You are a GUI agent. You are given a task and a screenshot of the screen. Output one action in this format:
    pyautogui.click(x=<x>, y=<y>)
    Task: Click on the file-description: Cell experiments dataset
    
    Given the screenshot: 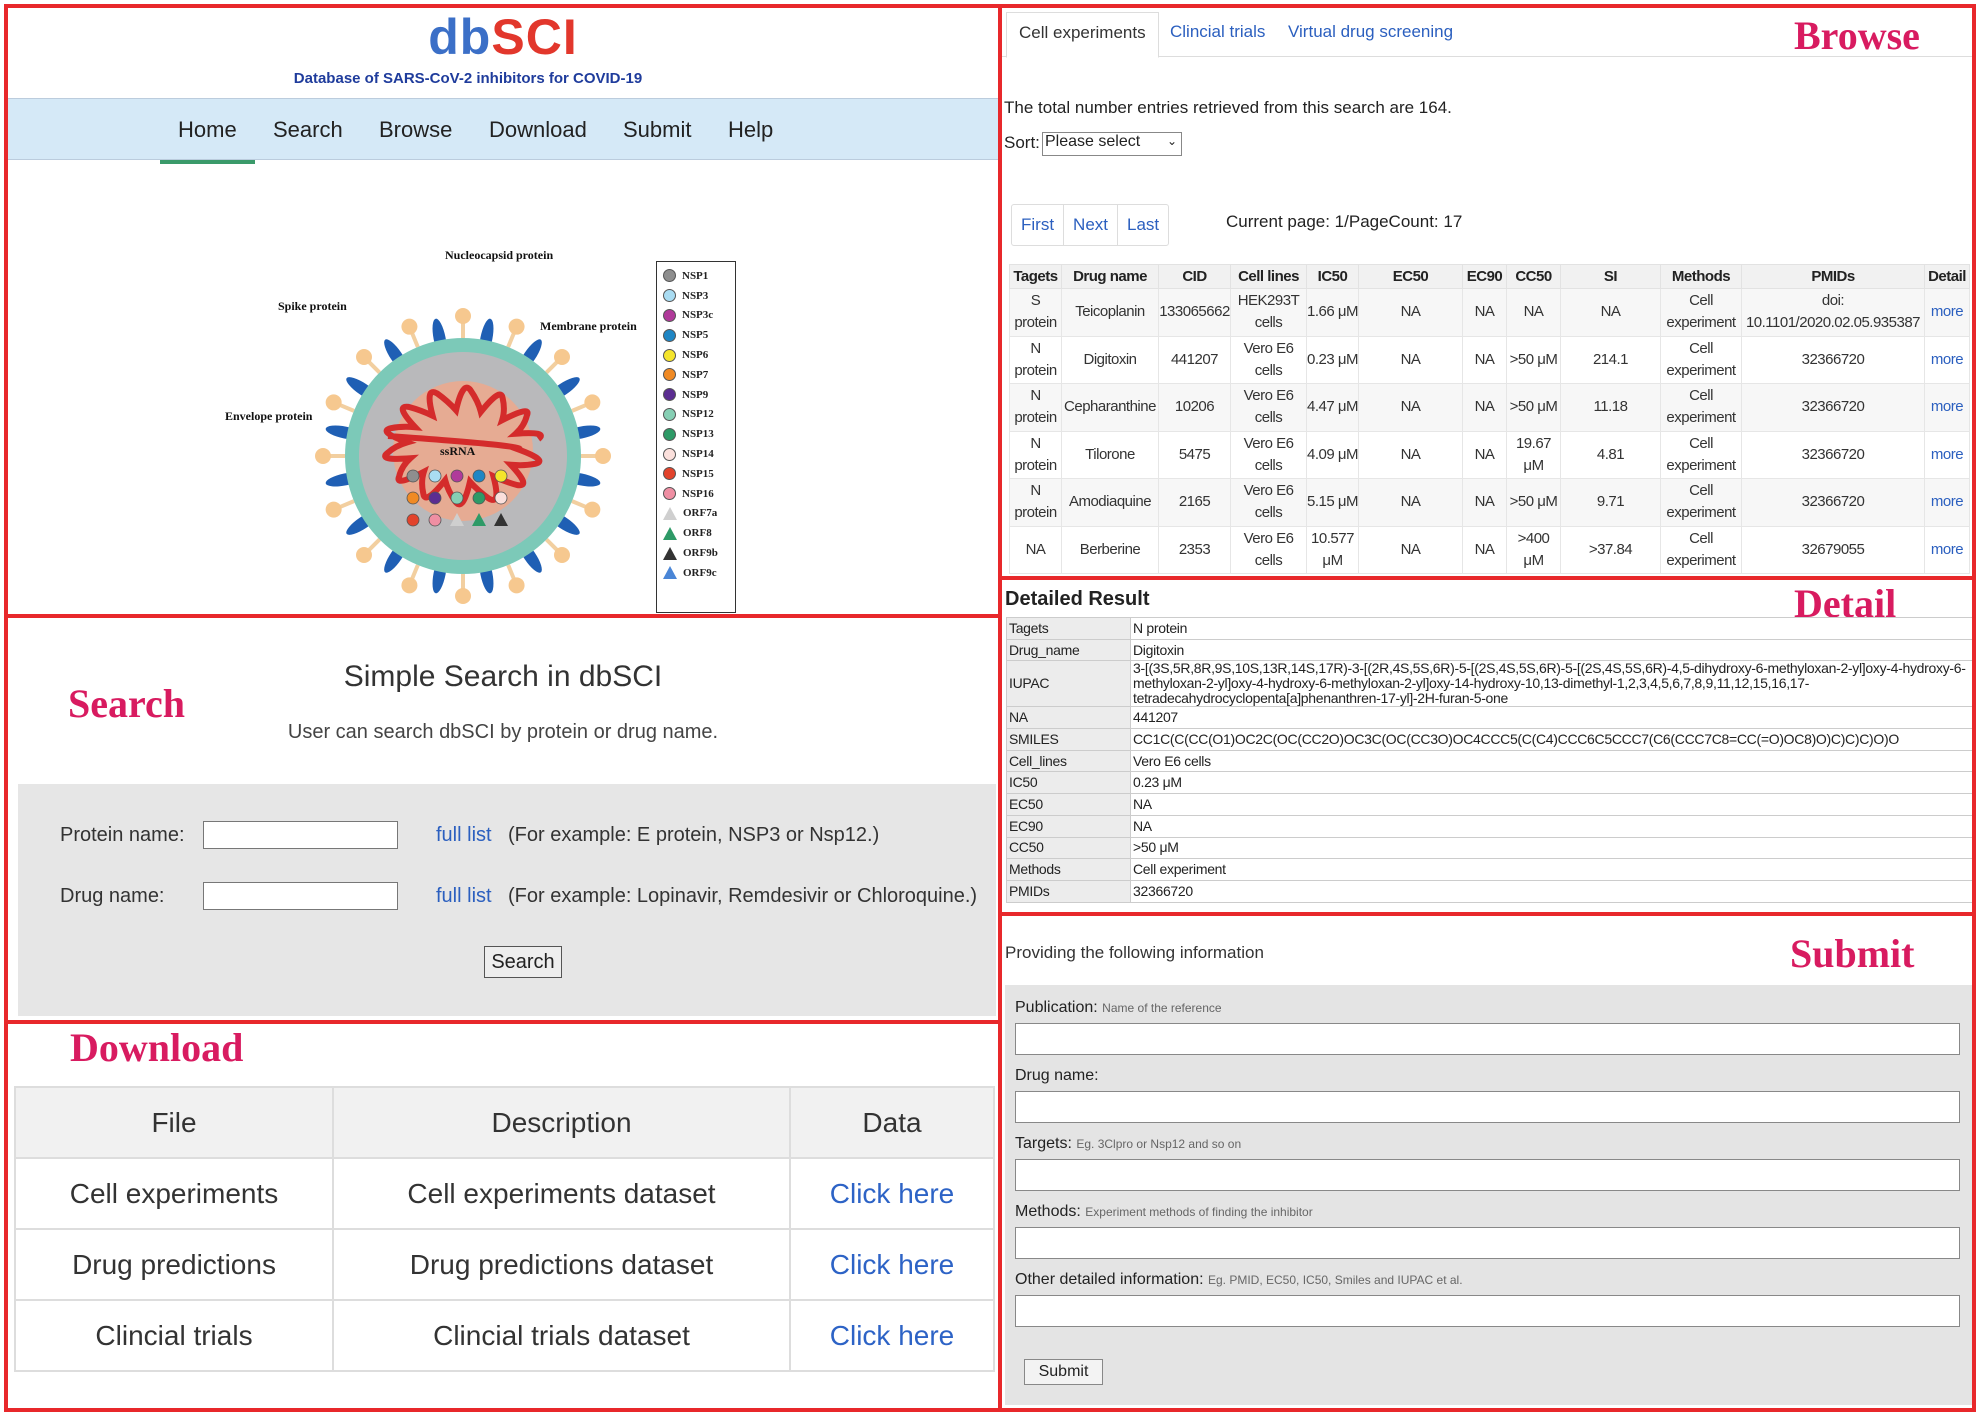 What is the action you would take?
    pyautogui.click(x=561, y=1193)
    